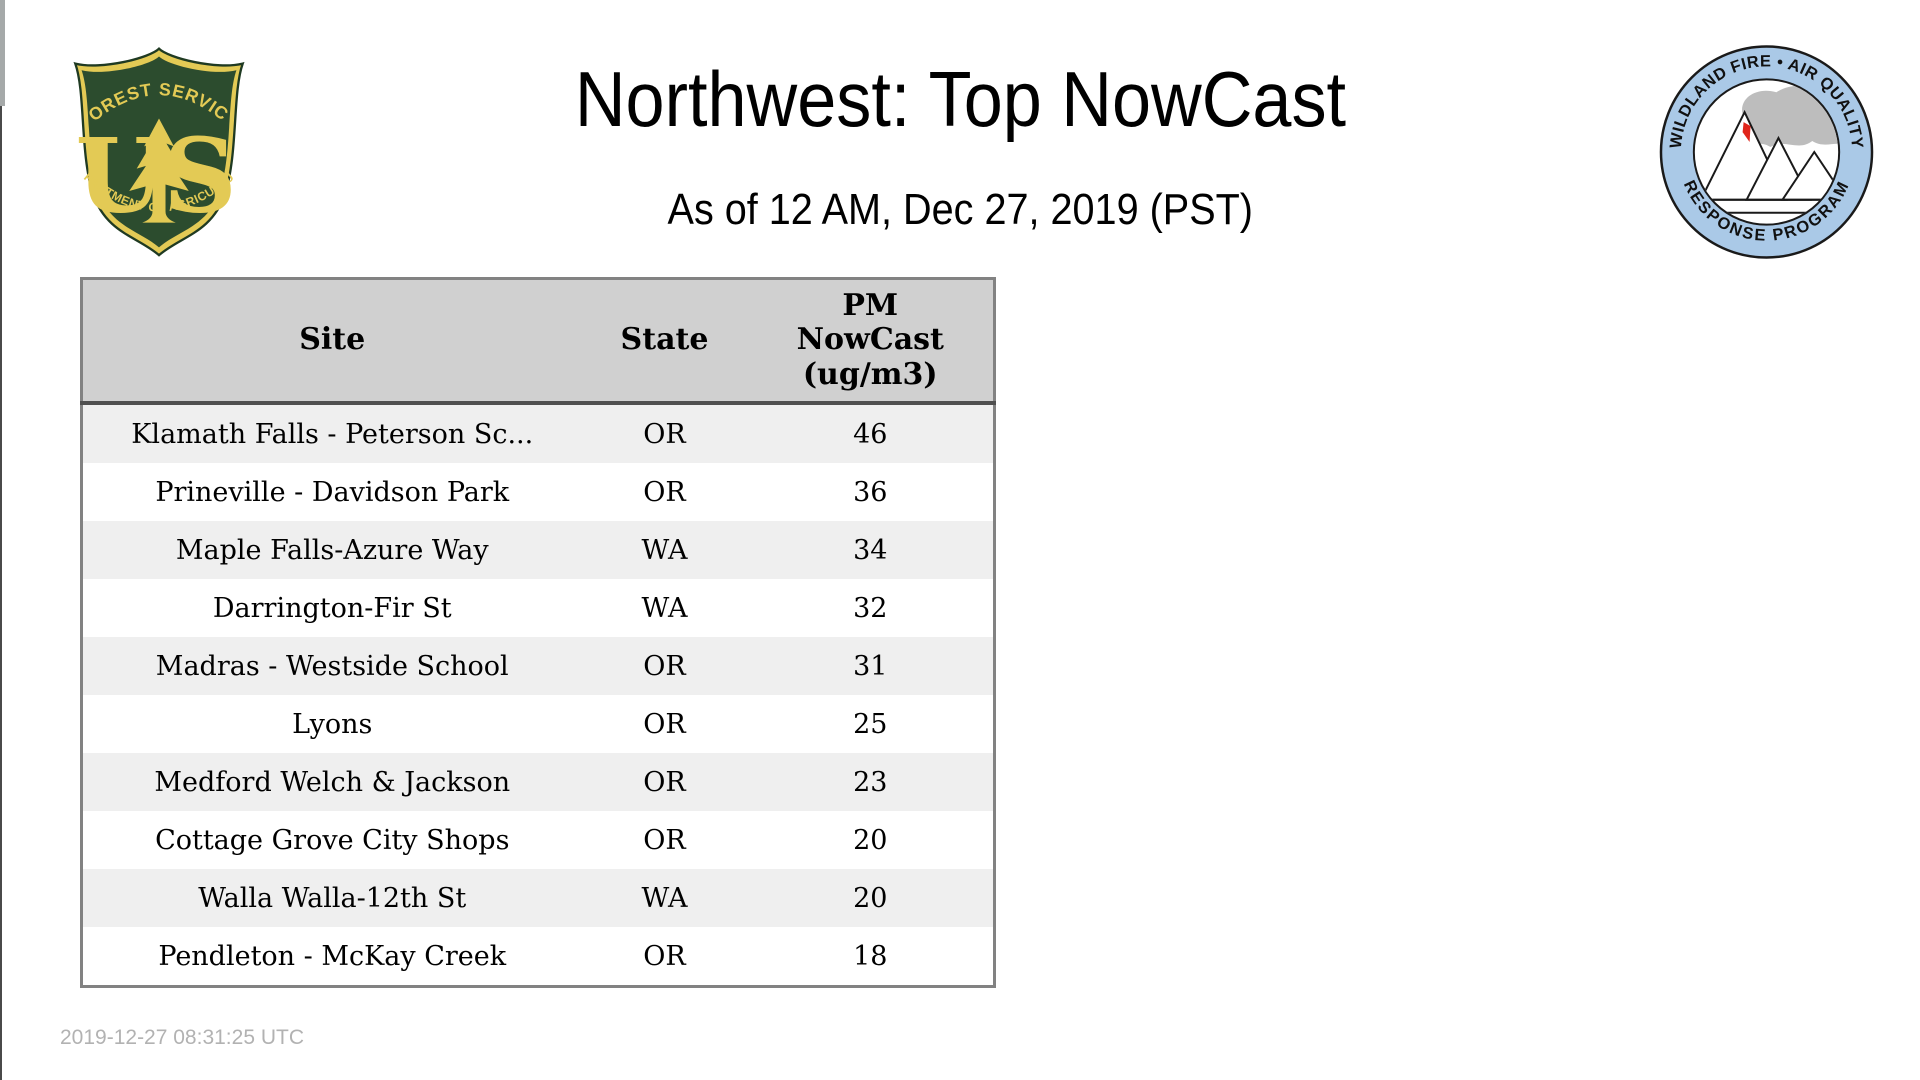 The height and width of the screenshot is (1080, 1920). Describe the element at coordinates (870, 956) in the screenshot. I see `value-cell: 18` at that location.